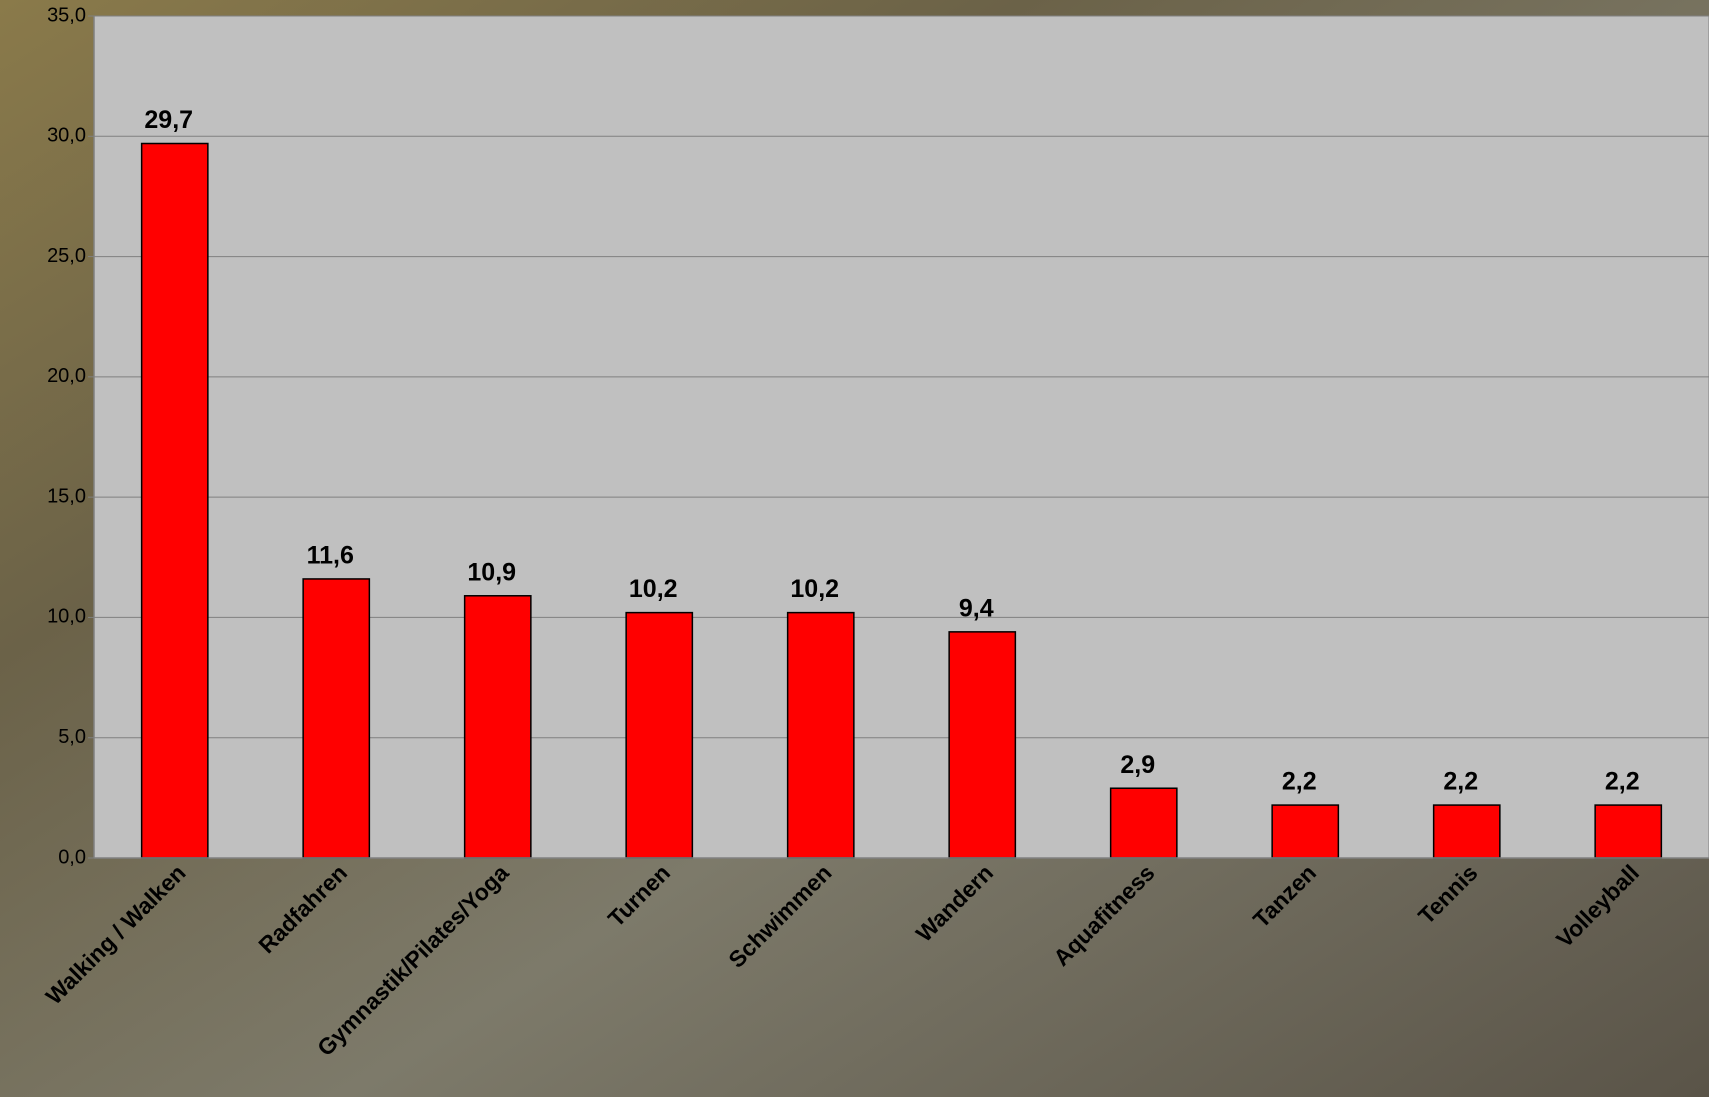  What do you see at coordinates (168, 120) in the screenshot?
I see `value-label: 29,7` at bounding box center [168, 120].